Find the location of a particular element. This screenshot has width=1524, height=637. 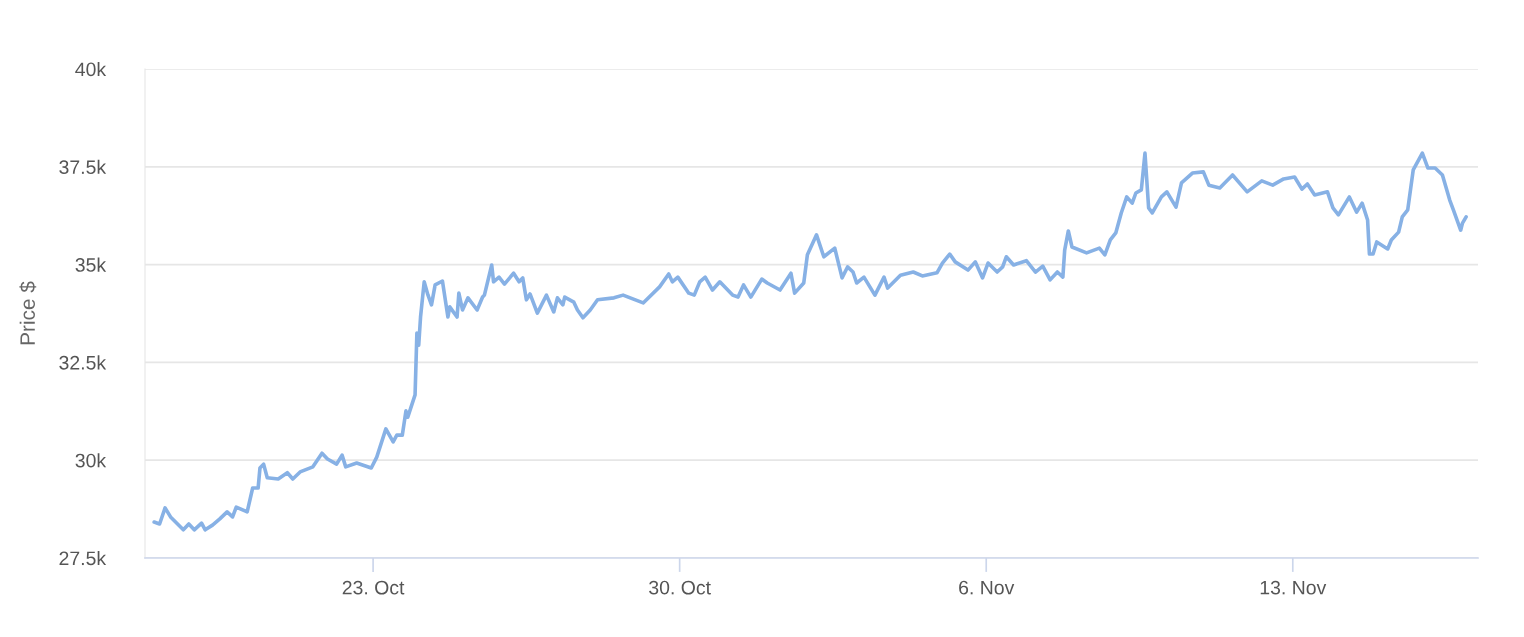

y-tick-label: 30k is located at coordinates (91, 460).